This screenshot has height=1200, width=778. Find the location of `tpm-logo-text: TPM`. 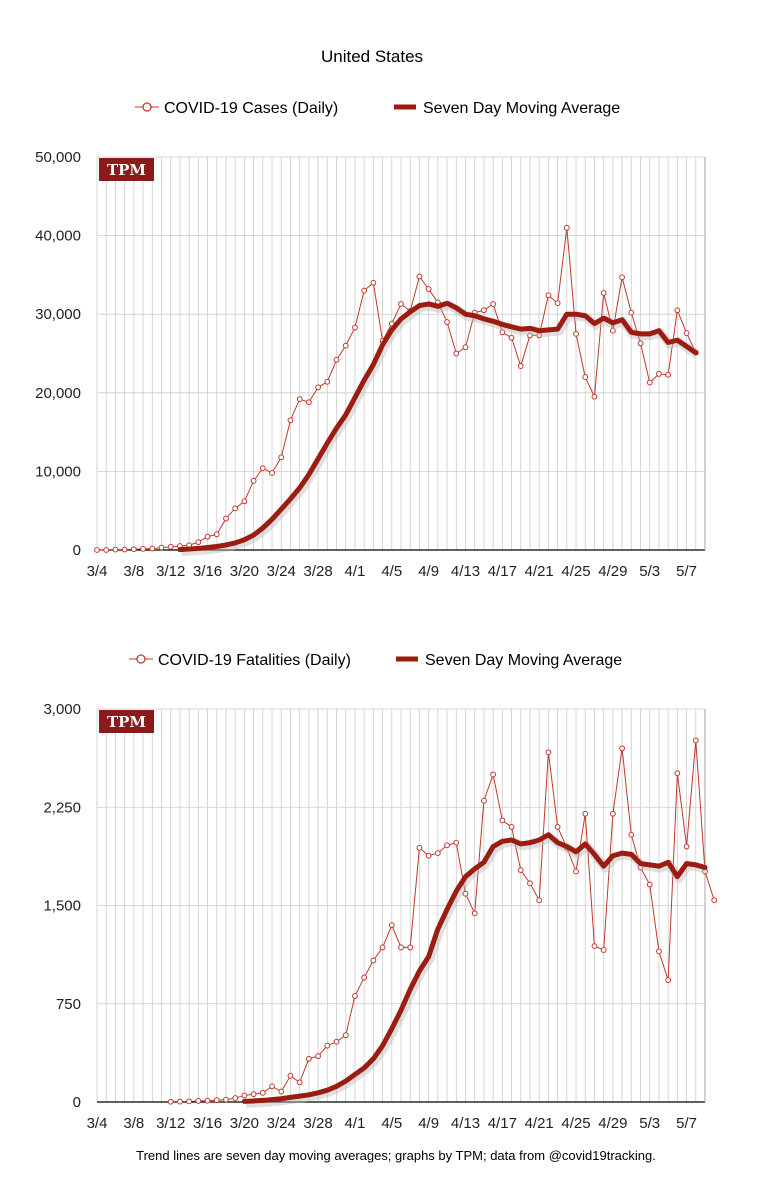

tpm-logo-text: TPM is located at coordinates (126, 170).